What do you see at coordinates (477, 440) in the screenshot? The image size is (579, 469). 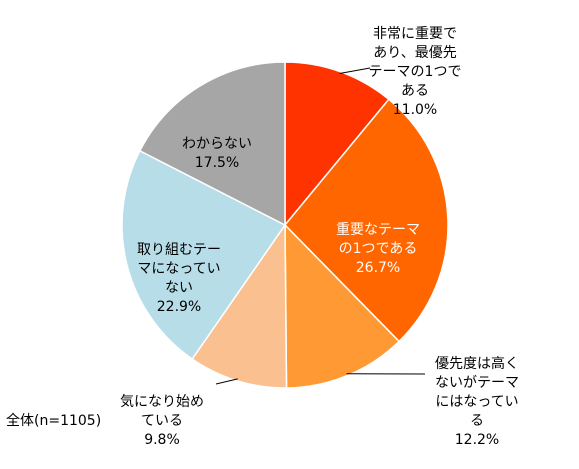 I see `slice-value-label: 12.2%` at bounding box center [477, 440].